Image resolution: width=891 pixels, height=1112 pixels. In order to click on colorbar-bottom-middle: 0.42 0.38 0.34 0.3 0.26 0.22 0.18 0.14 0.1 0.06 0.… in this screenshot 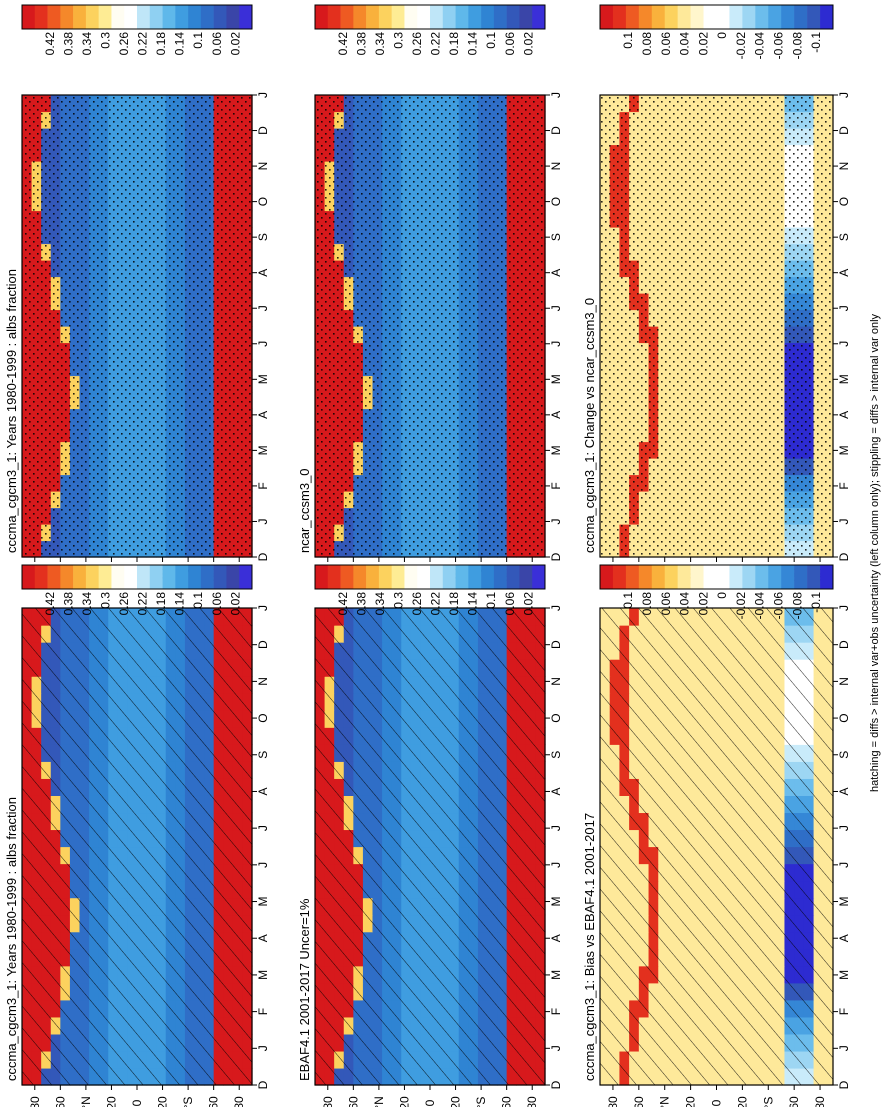, I will do `click(430, 590)`.